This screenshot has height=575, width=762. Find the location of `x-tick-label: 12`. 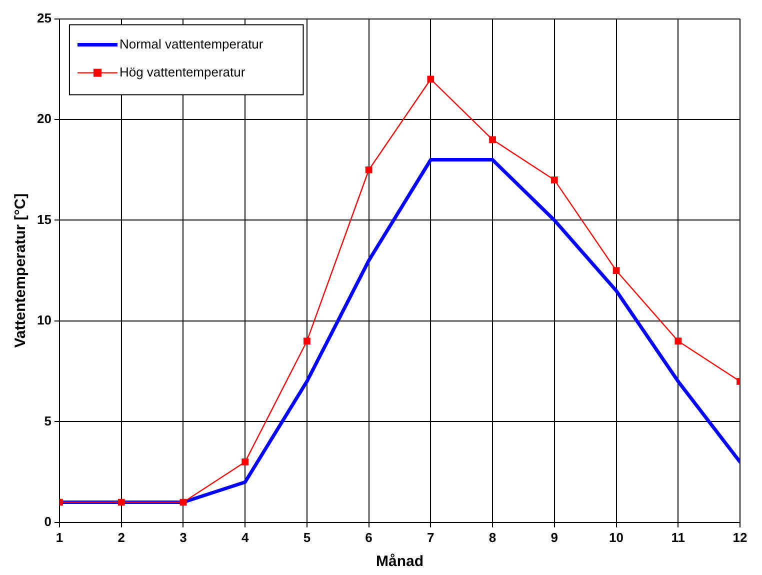

x-tick-label: 12 is located at coordinates (740, 537).